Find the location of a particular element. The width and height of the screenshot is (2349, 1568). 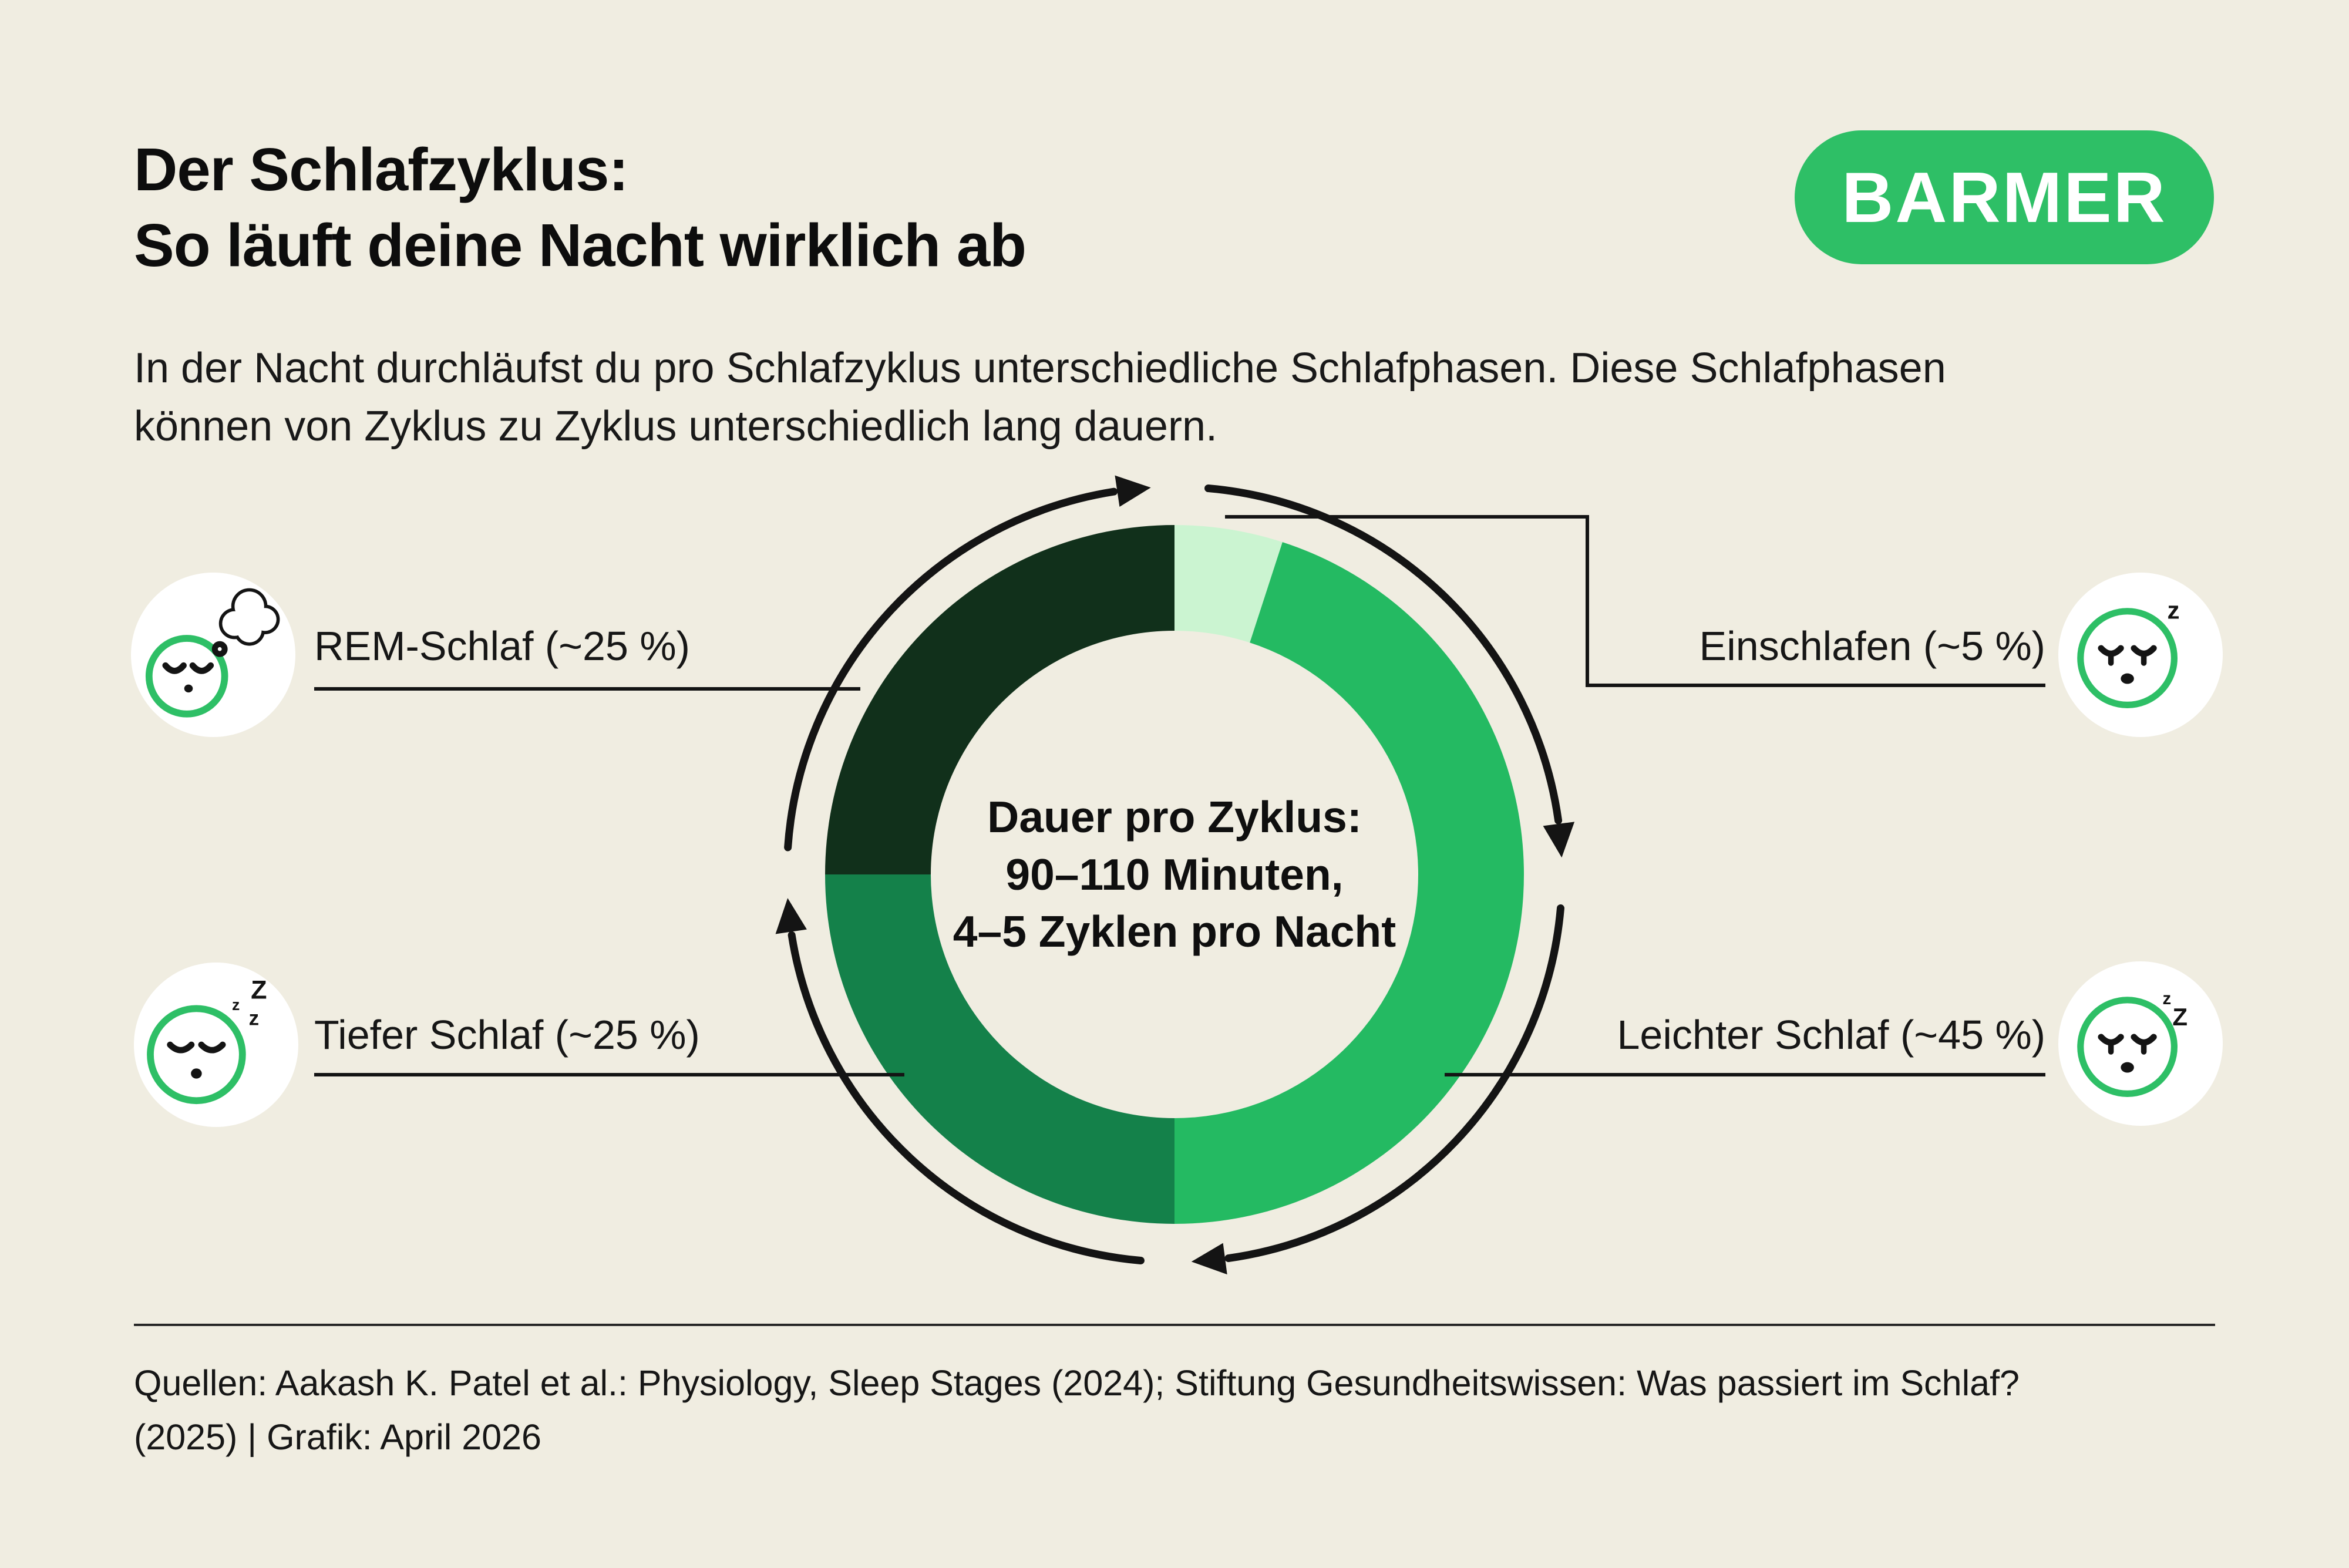

icon-background-circle is located at coordinates (216, 1045).